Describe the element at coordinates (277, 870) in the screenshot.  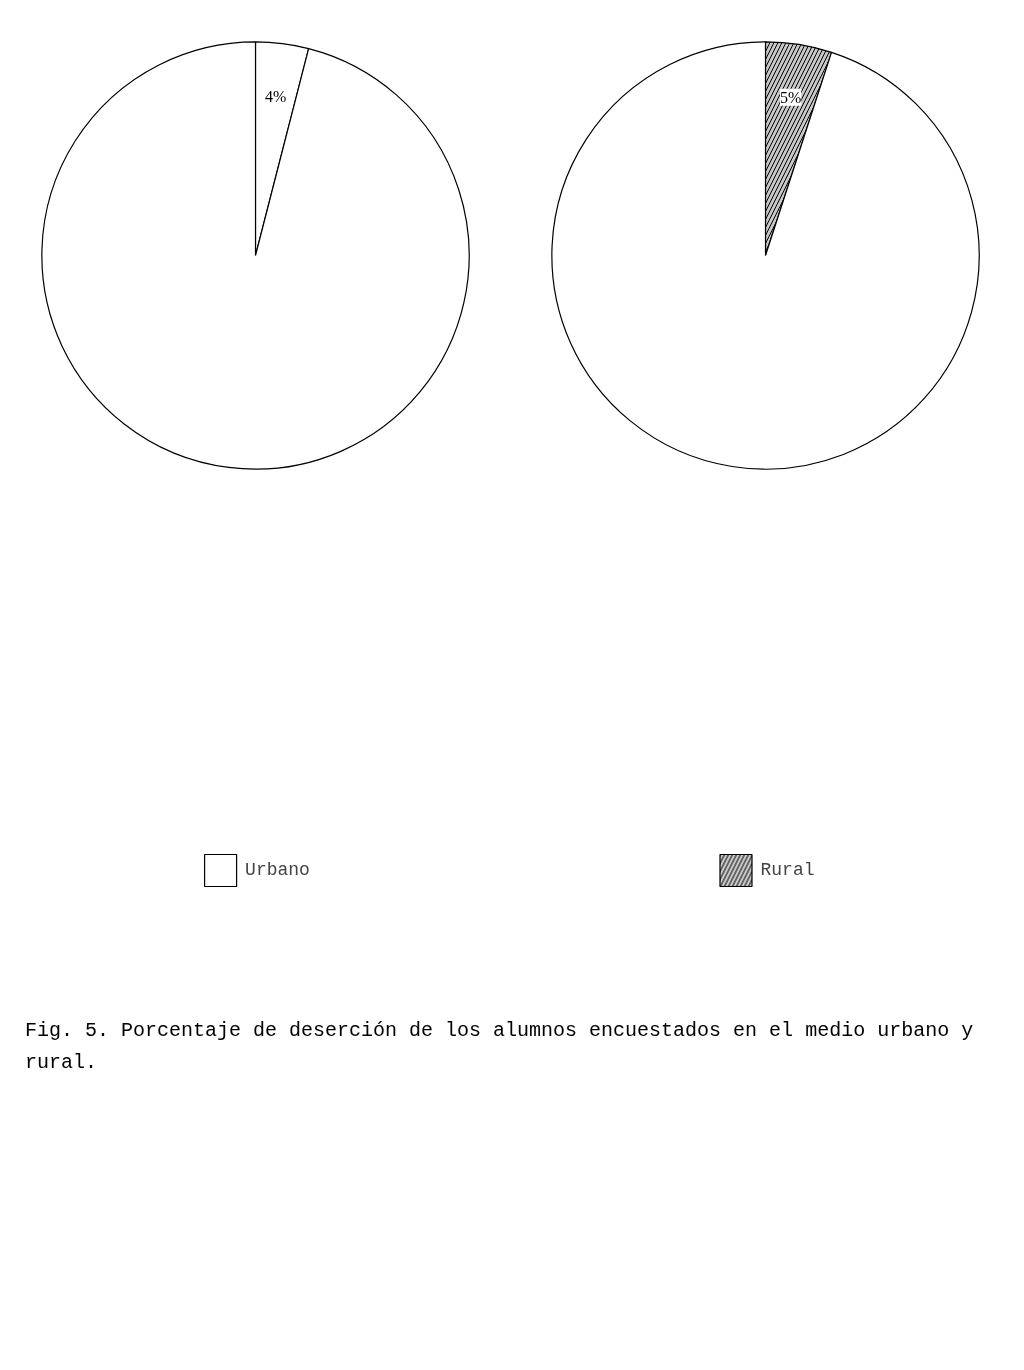
I see `legend-label: Urbano` at that location.